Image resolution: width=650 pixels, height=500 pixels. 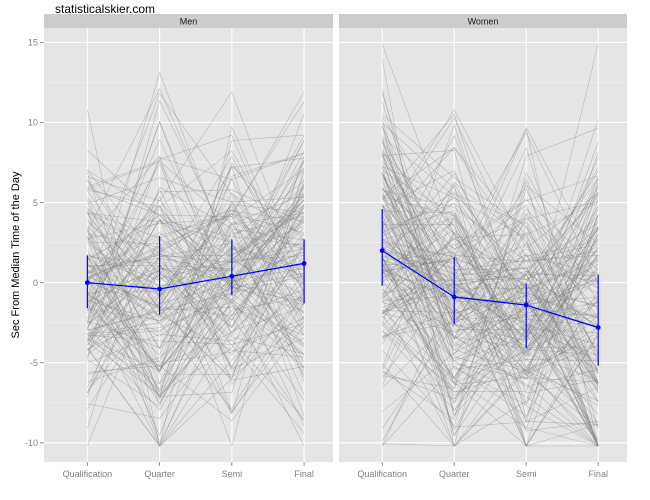 I want to click on median-series, so click(x=195, y=275).